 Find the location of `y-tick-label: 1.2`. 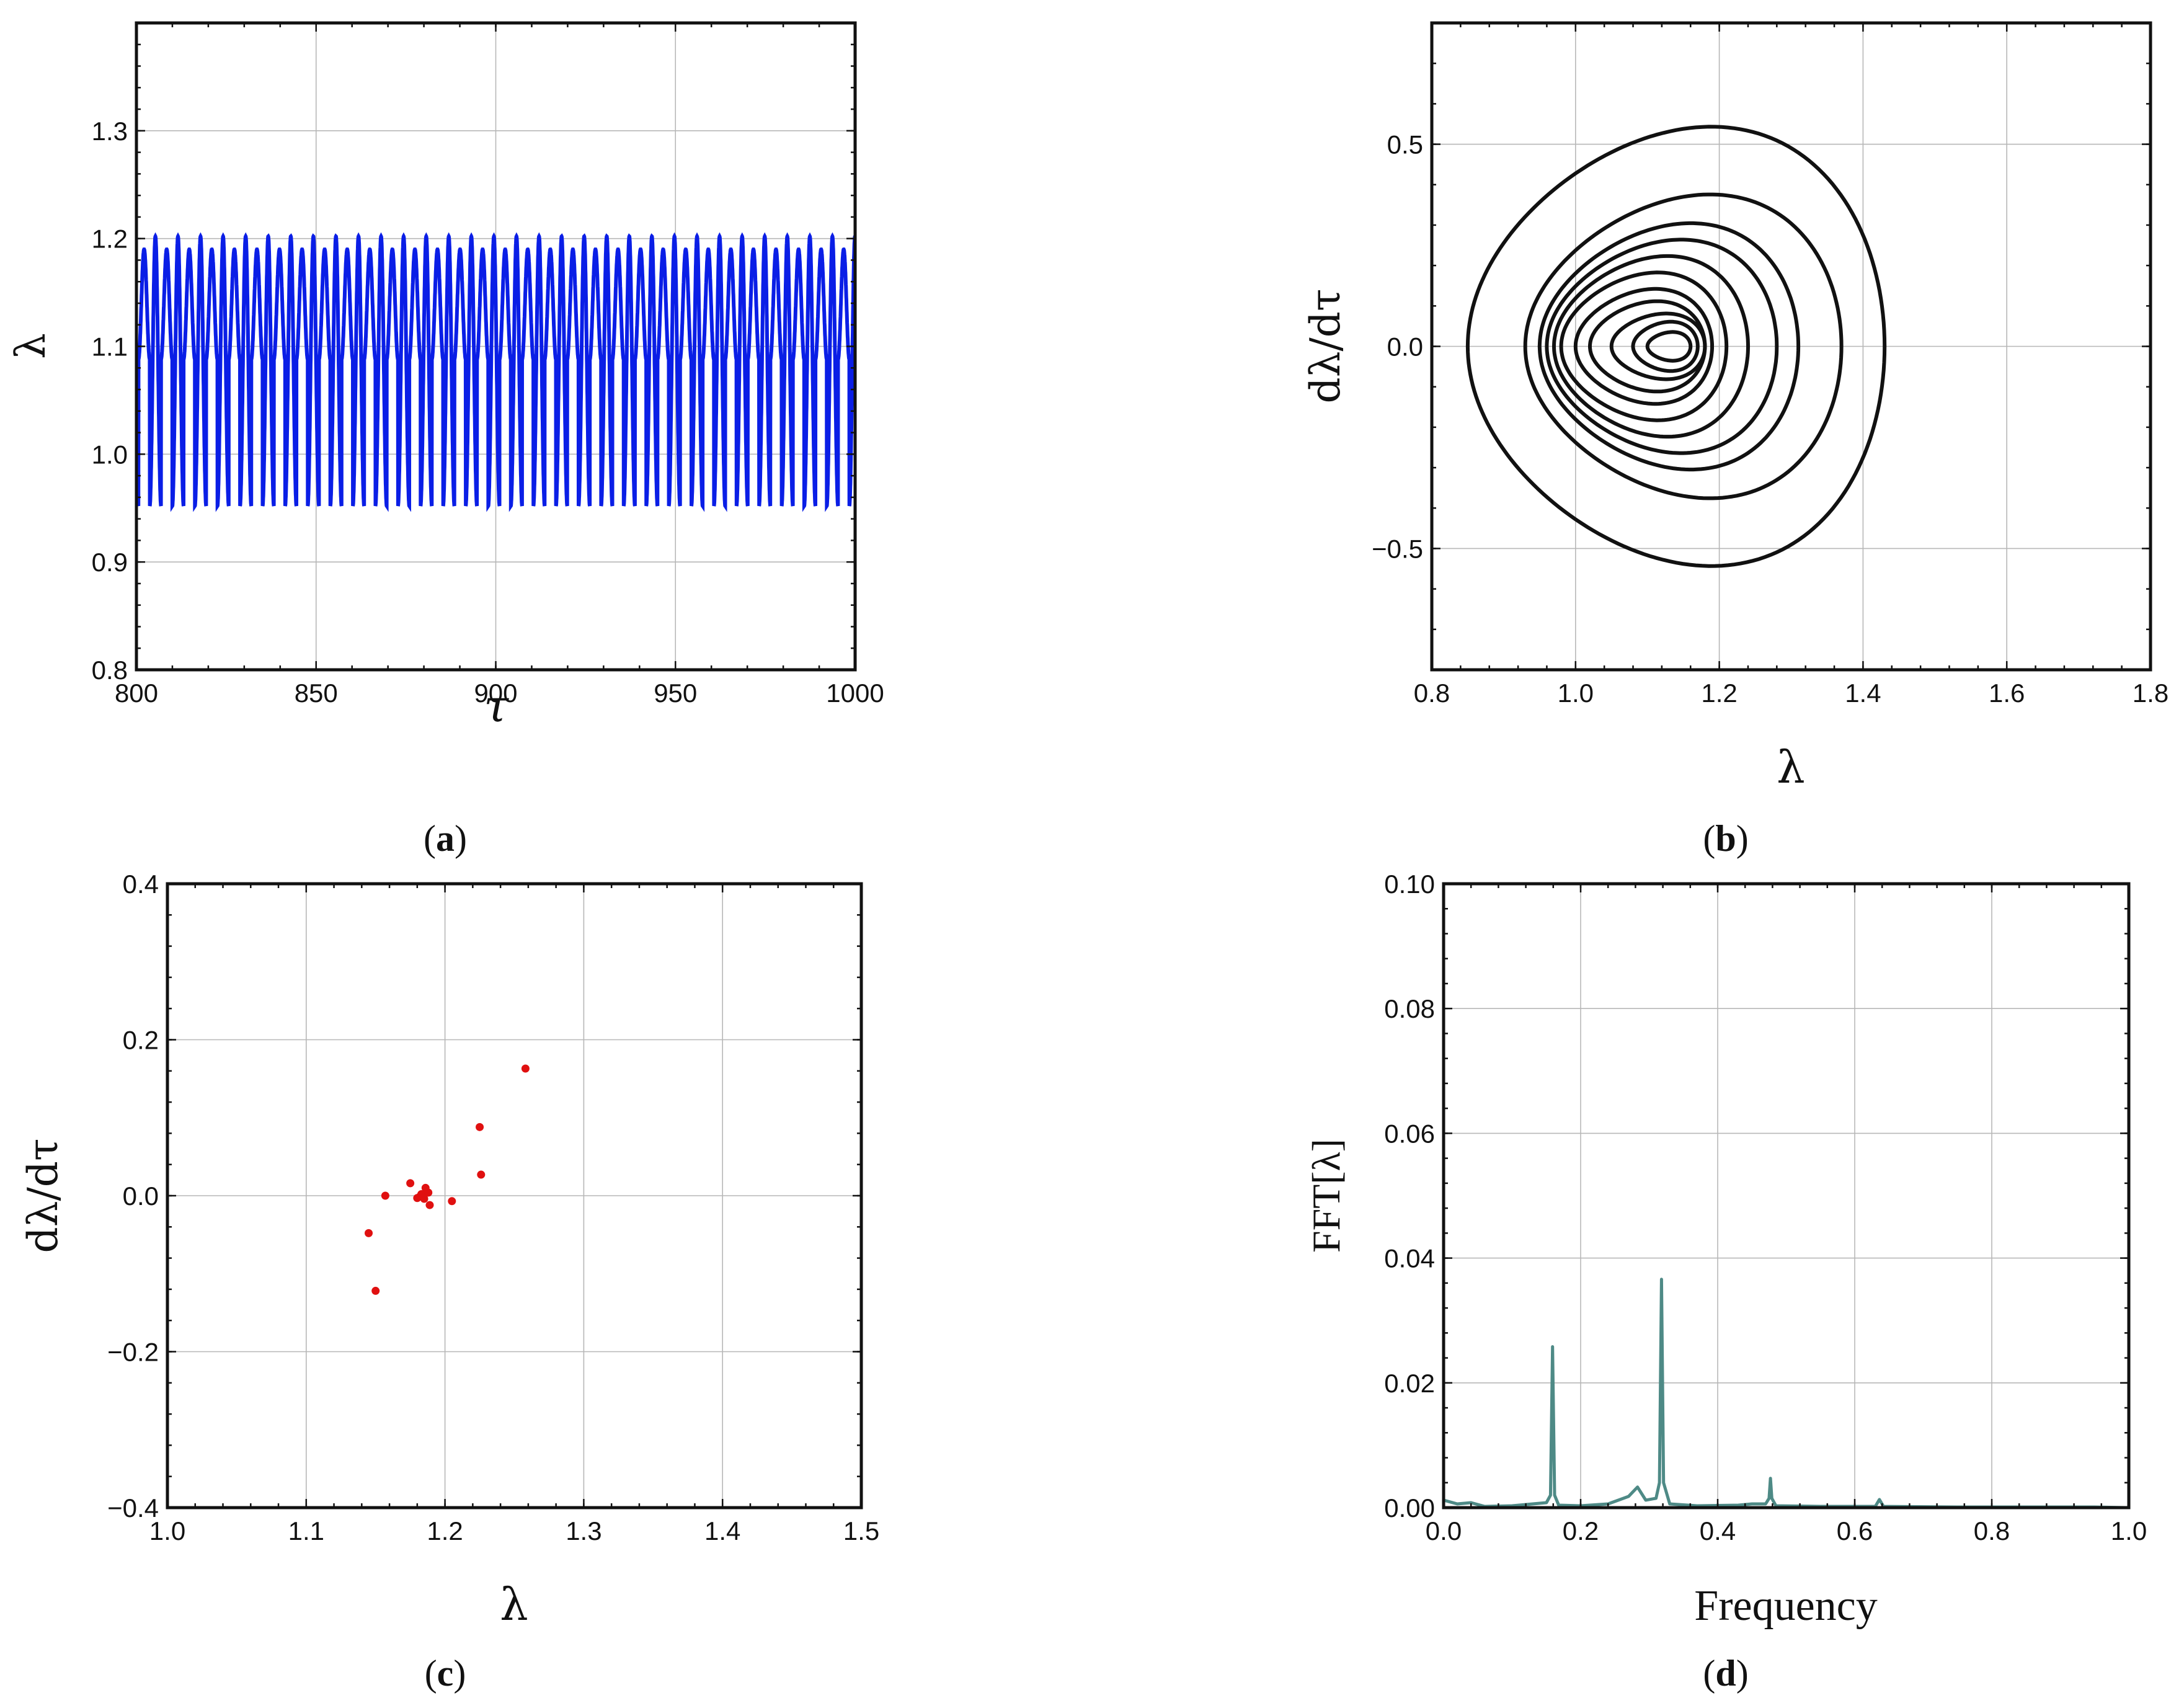

y-tick-label: 1.2 is located at coordinates (110, 239).